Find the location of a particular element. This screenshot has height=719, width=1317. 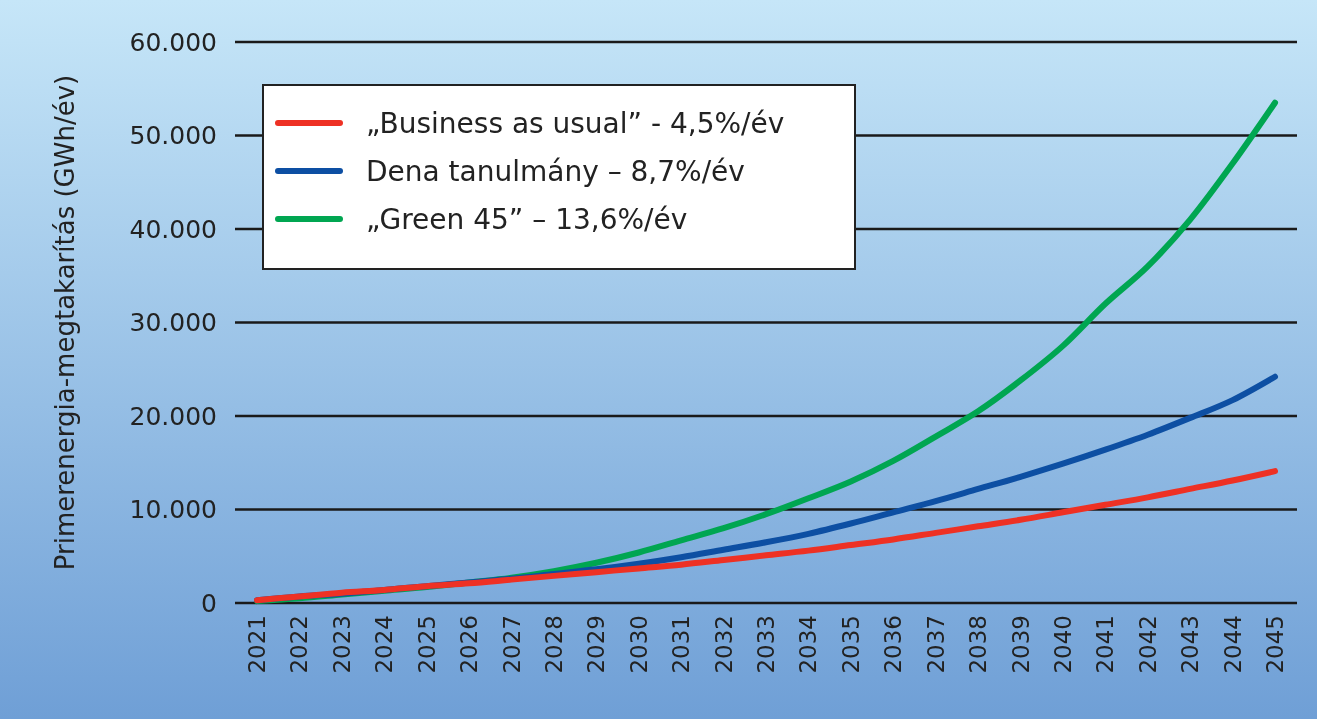

y-tick-label: 50.000 is located at coordinates (173, 136).